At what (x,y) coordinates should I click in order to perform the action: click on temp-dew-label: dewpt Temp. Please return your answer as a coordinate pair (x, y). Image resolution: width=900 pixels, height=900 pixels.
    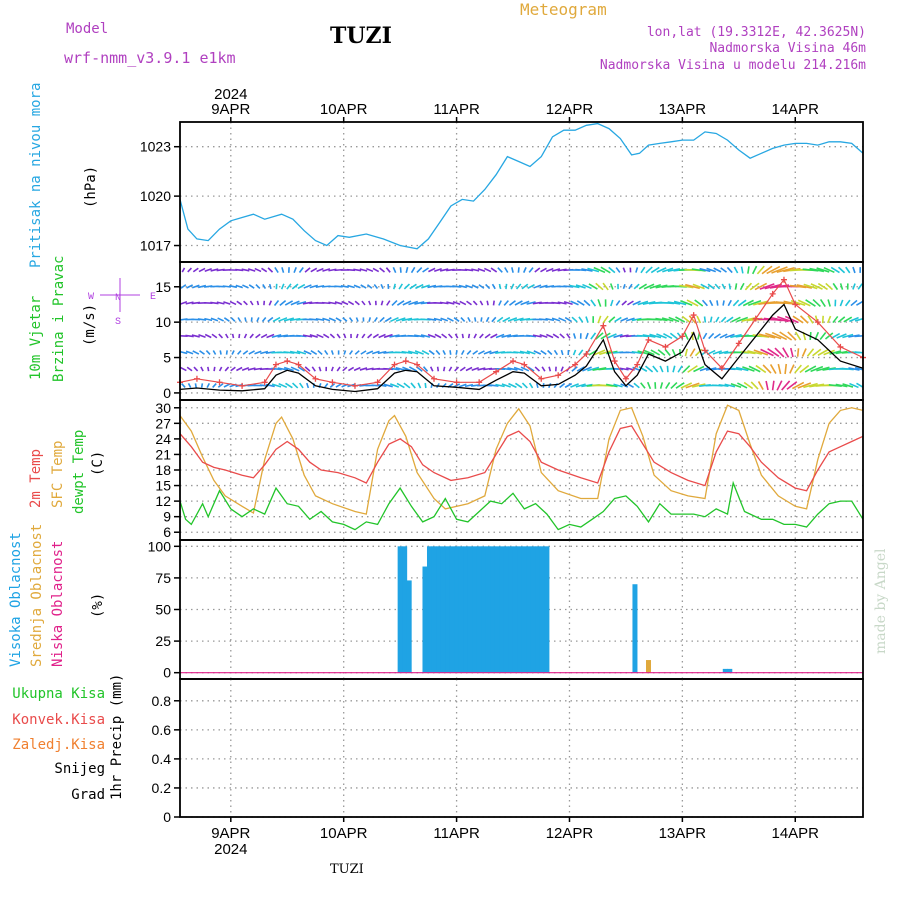
    Looking at the image, I should click on (79, 471).